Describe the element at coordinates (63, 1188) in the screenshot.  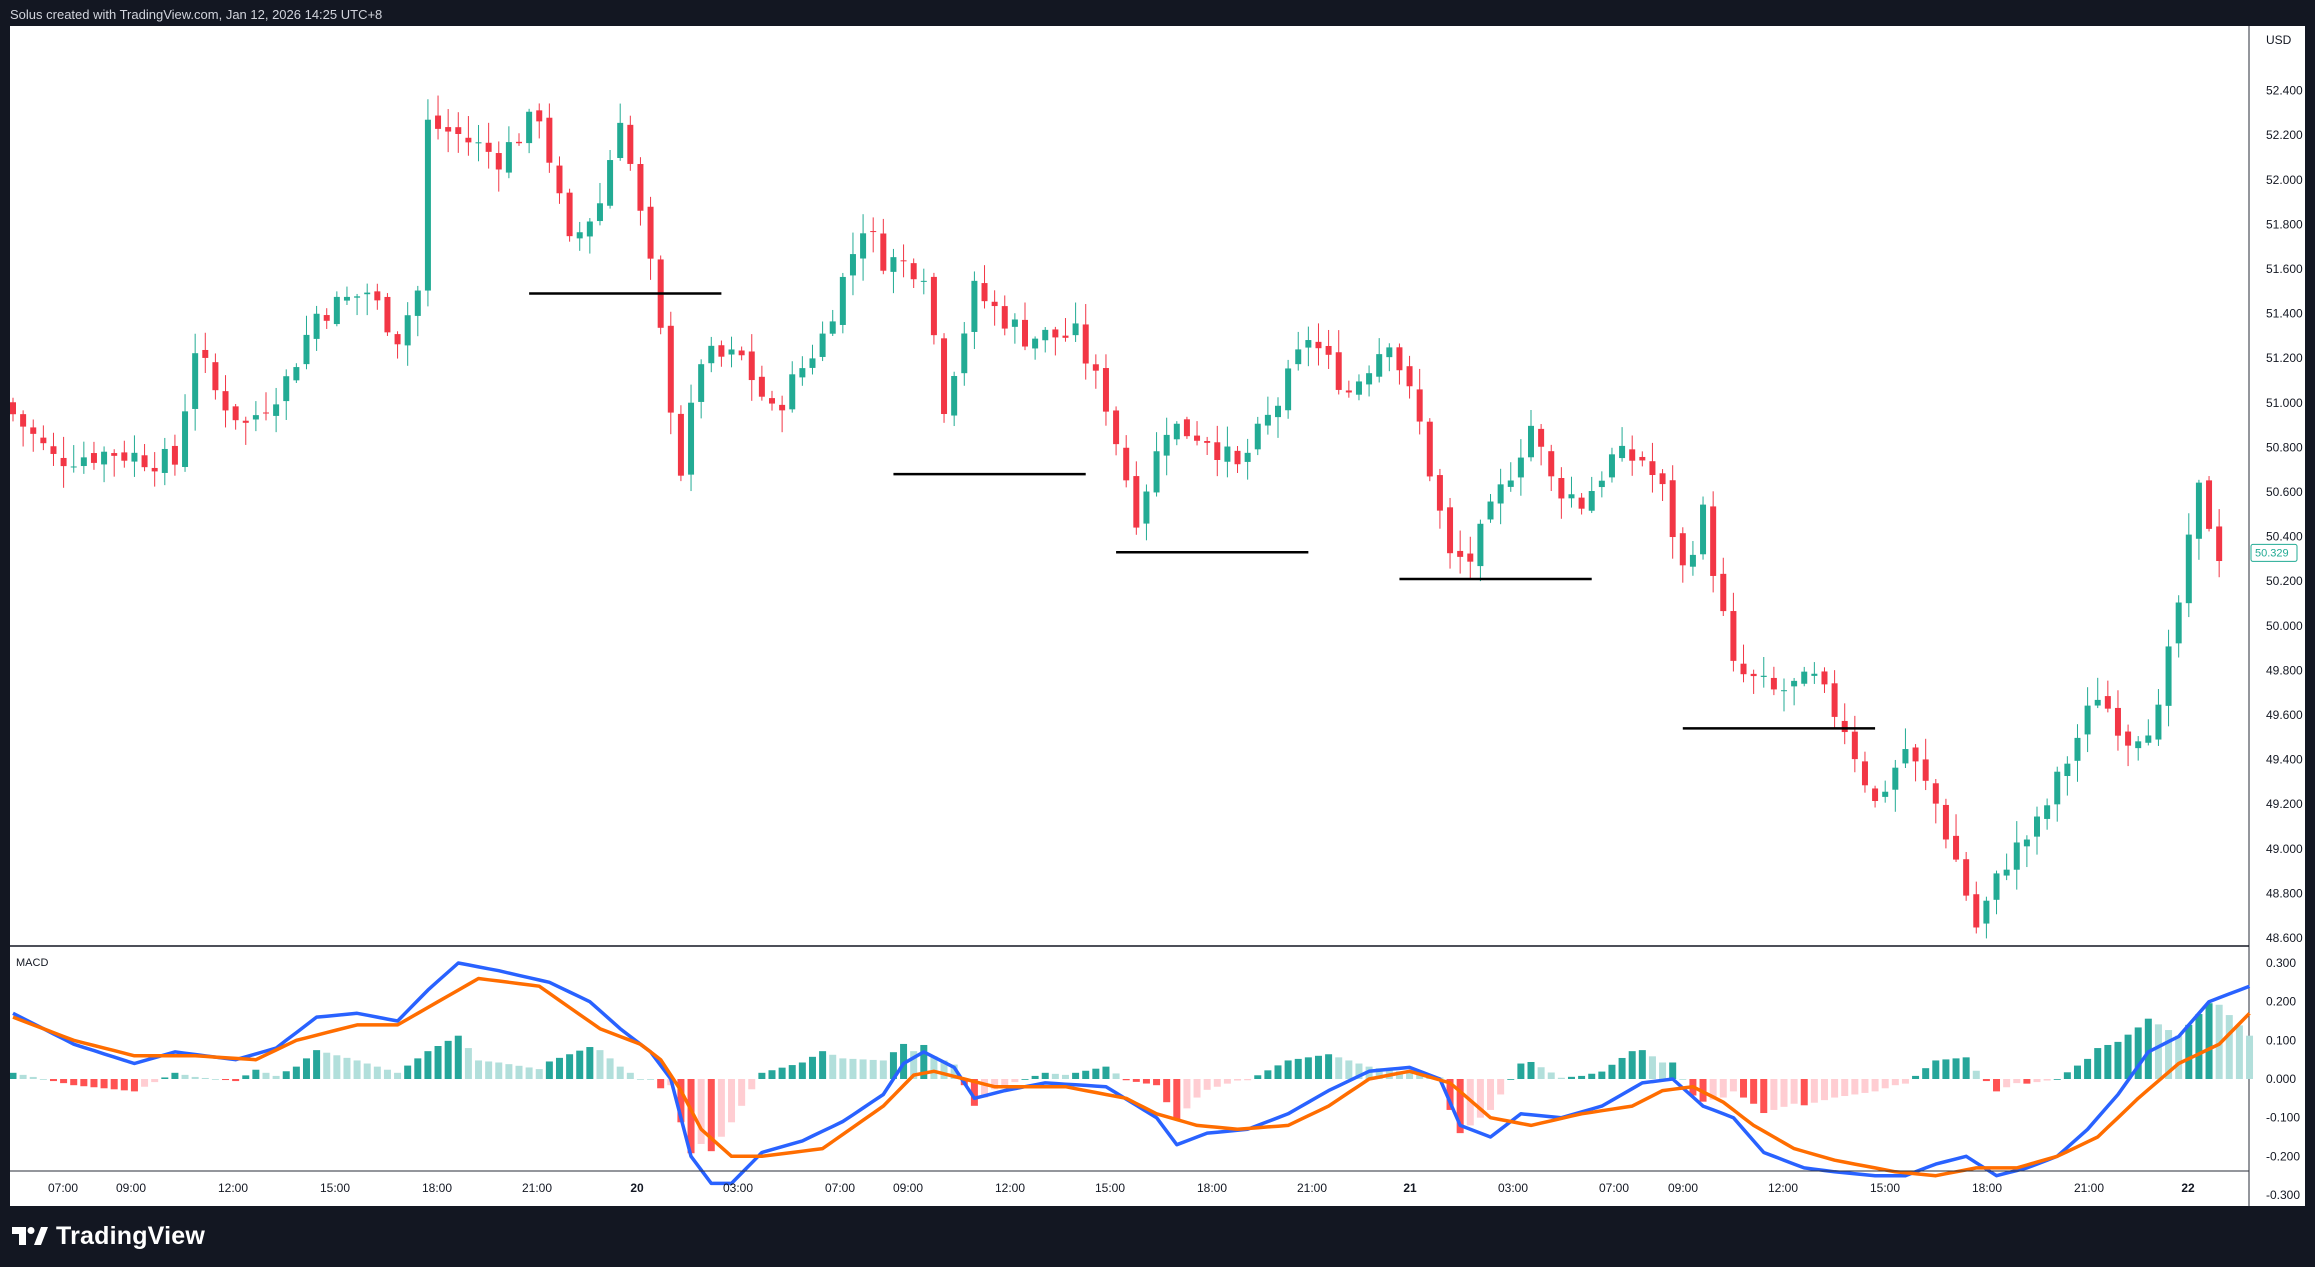
I see `time-tick-label: 07:00` at that location.